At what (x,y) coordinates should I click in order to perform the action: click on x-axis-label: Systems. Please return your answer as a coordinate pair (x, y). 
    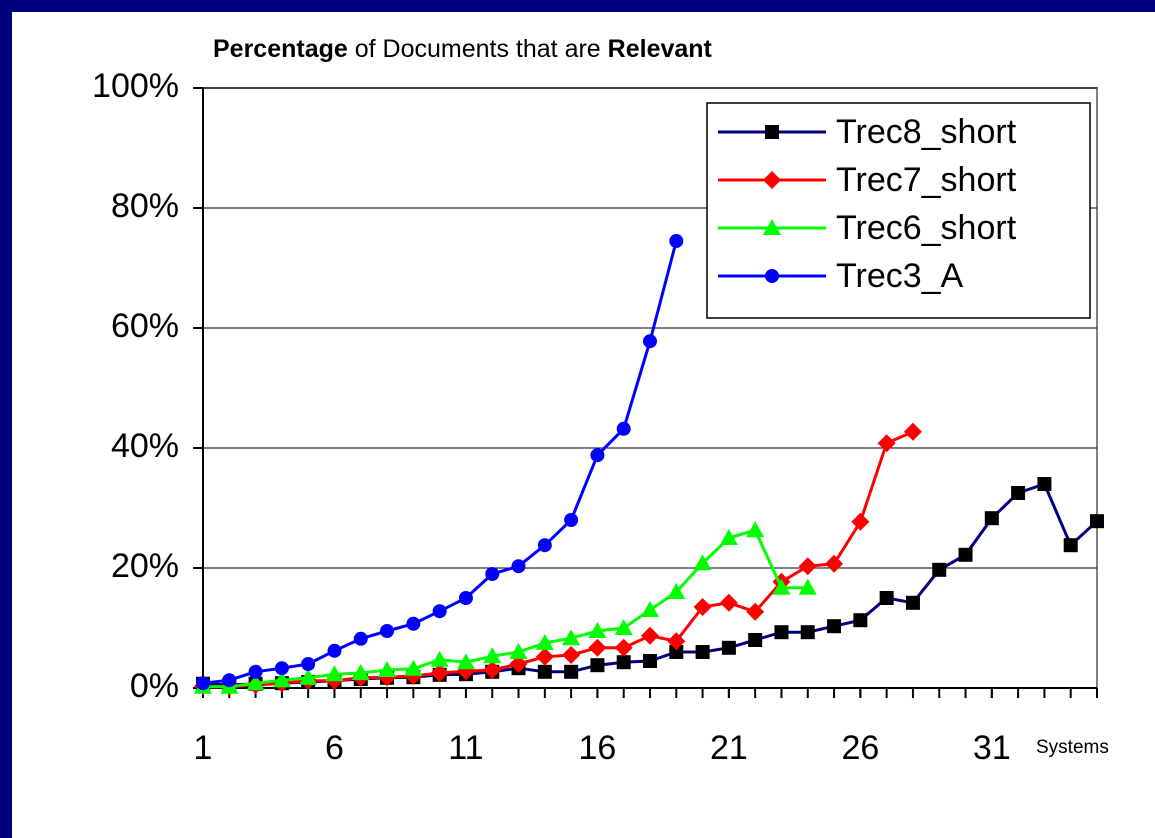
    Looking at the image, I should click on (1072, 747).